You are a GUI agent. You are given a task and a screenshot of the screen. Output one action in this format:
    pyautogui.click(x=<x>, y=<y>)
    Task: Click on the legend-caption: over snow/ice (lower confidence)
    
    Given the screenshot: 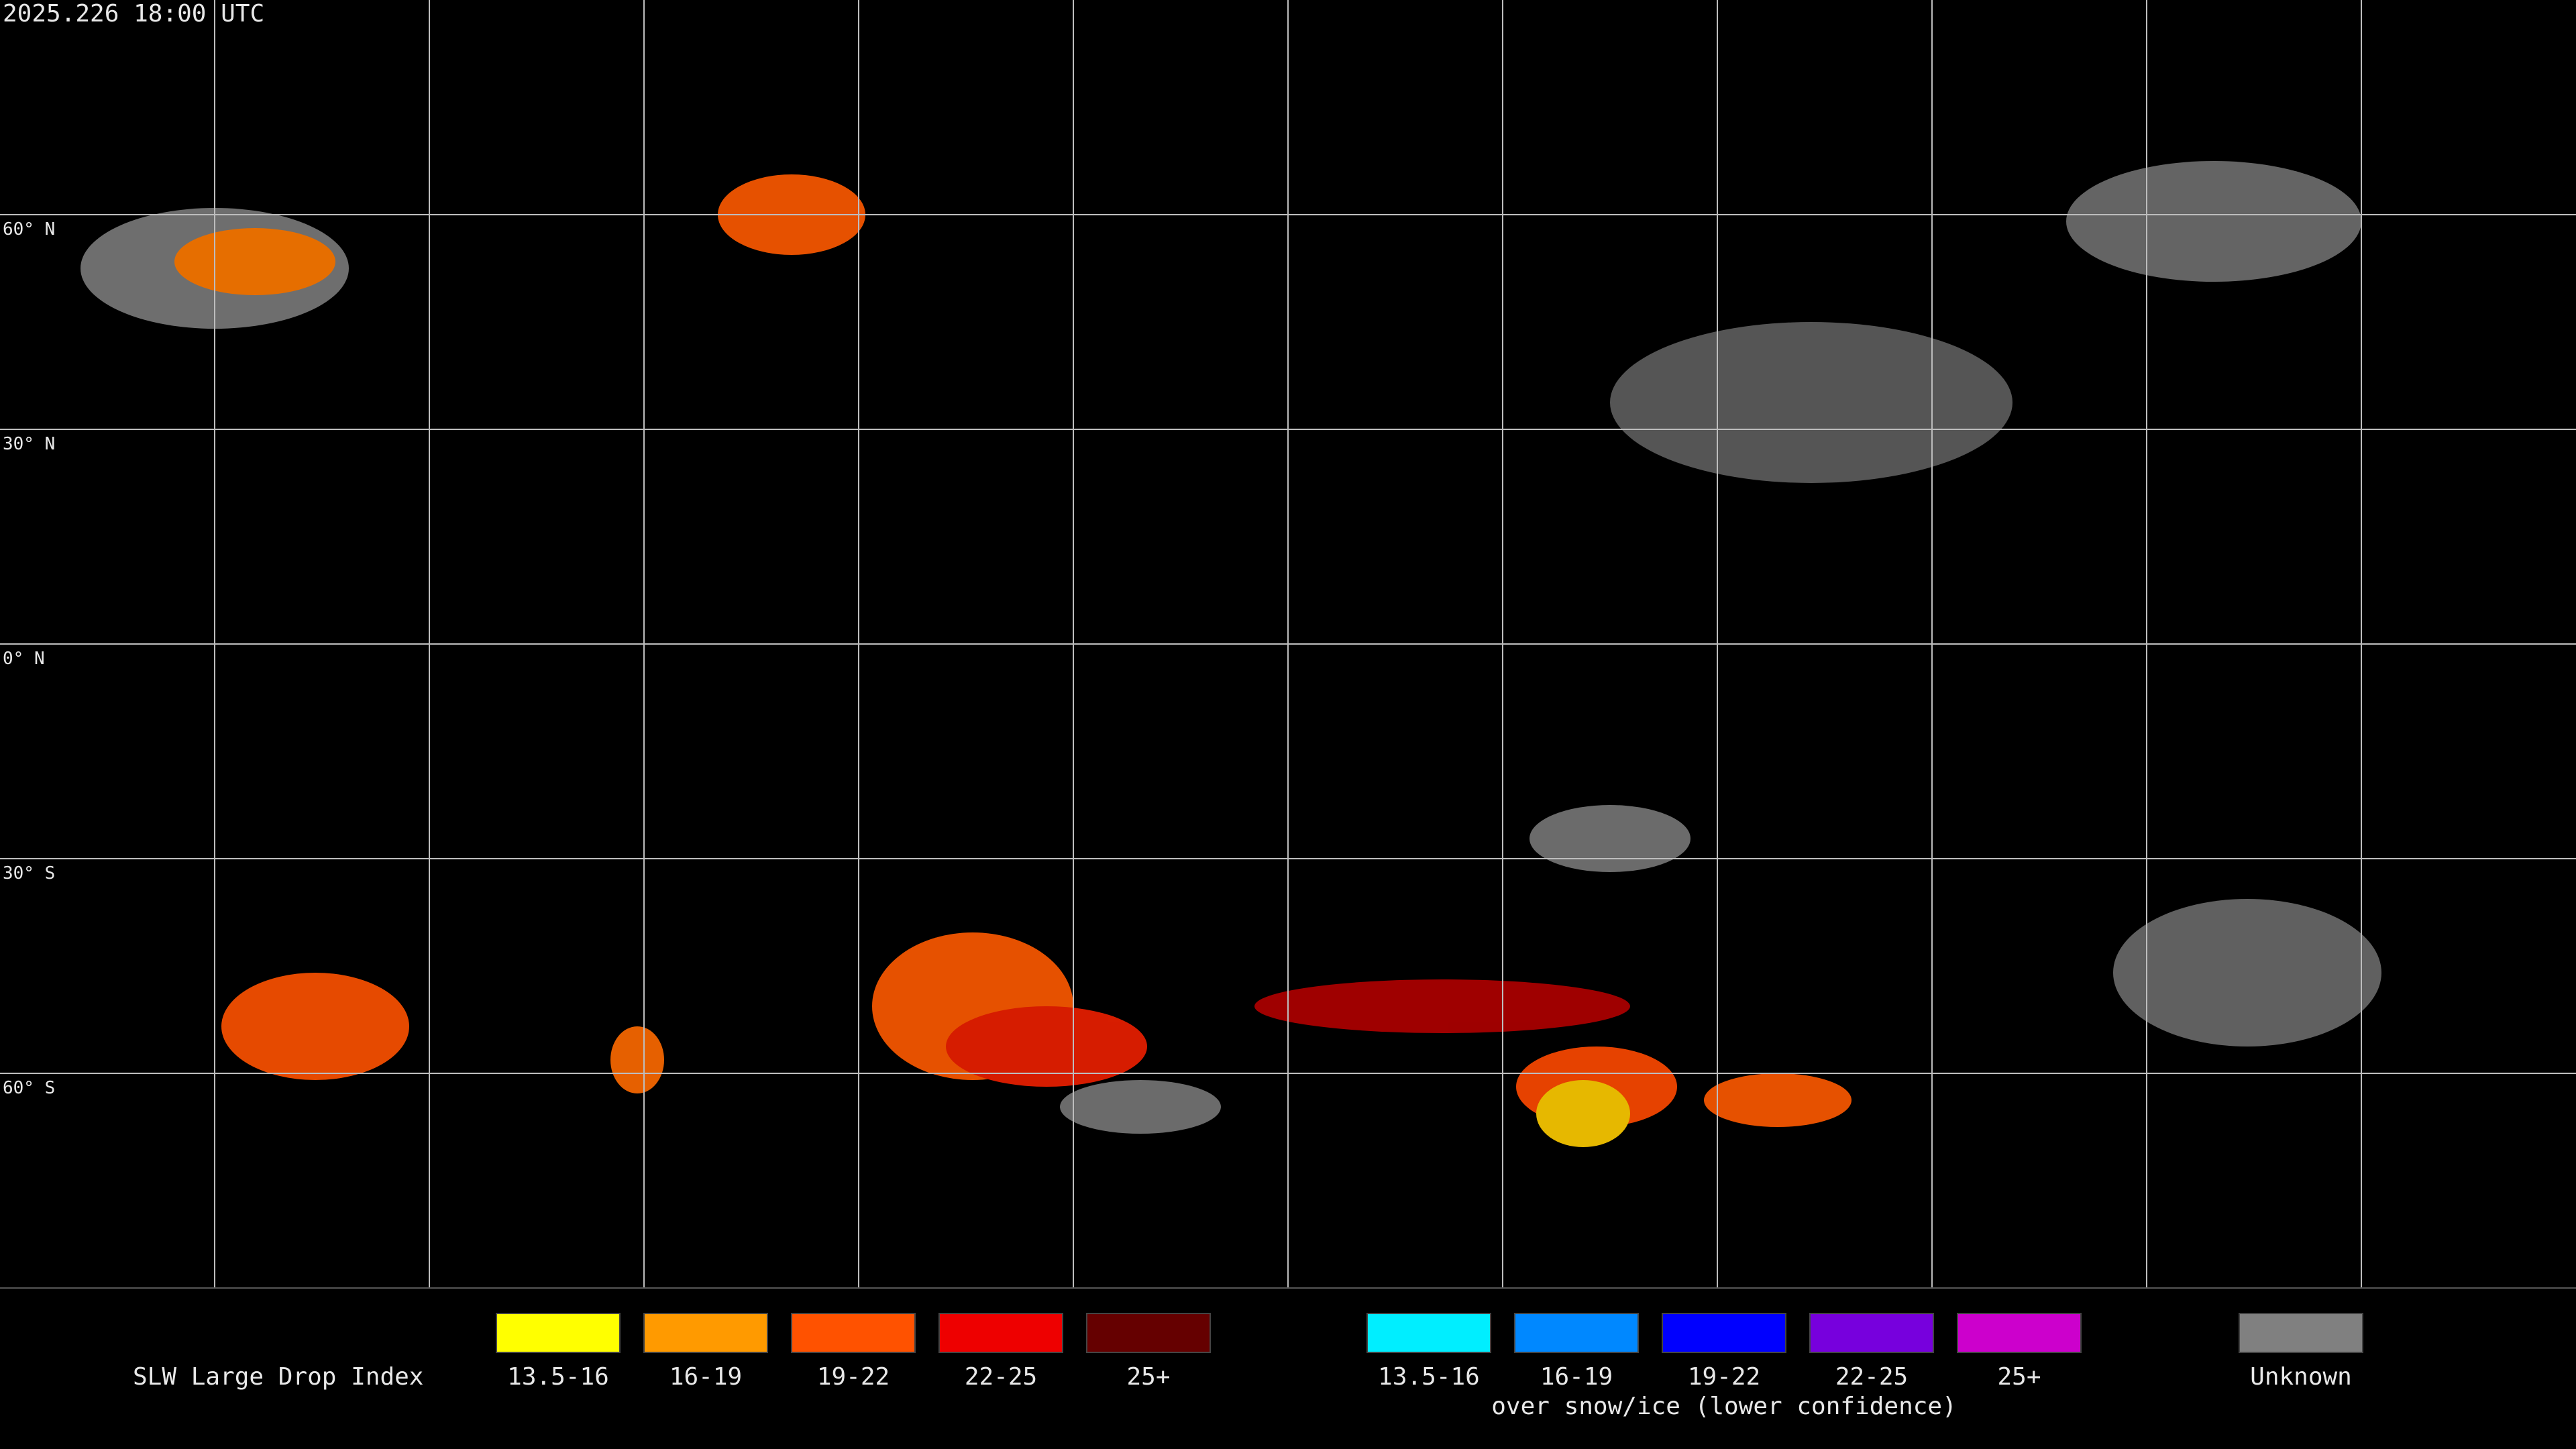 What is the action you would take?
    pyautogui.click(x=1724, y=1406)
    